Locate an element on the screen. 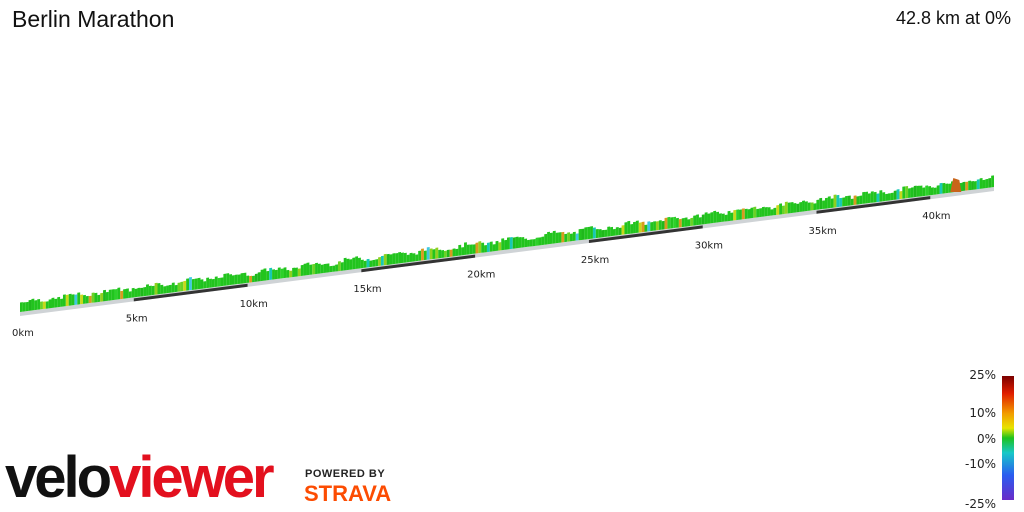 The height and width of the screenshot is (512, 1024). scale-label-neg25: -25% is located at coordinates (980, 504).